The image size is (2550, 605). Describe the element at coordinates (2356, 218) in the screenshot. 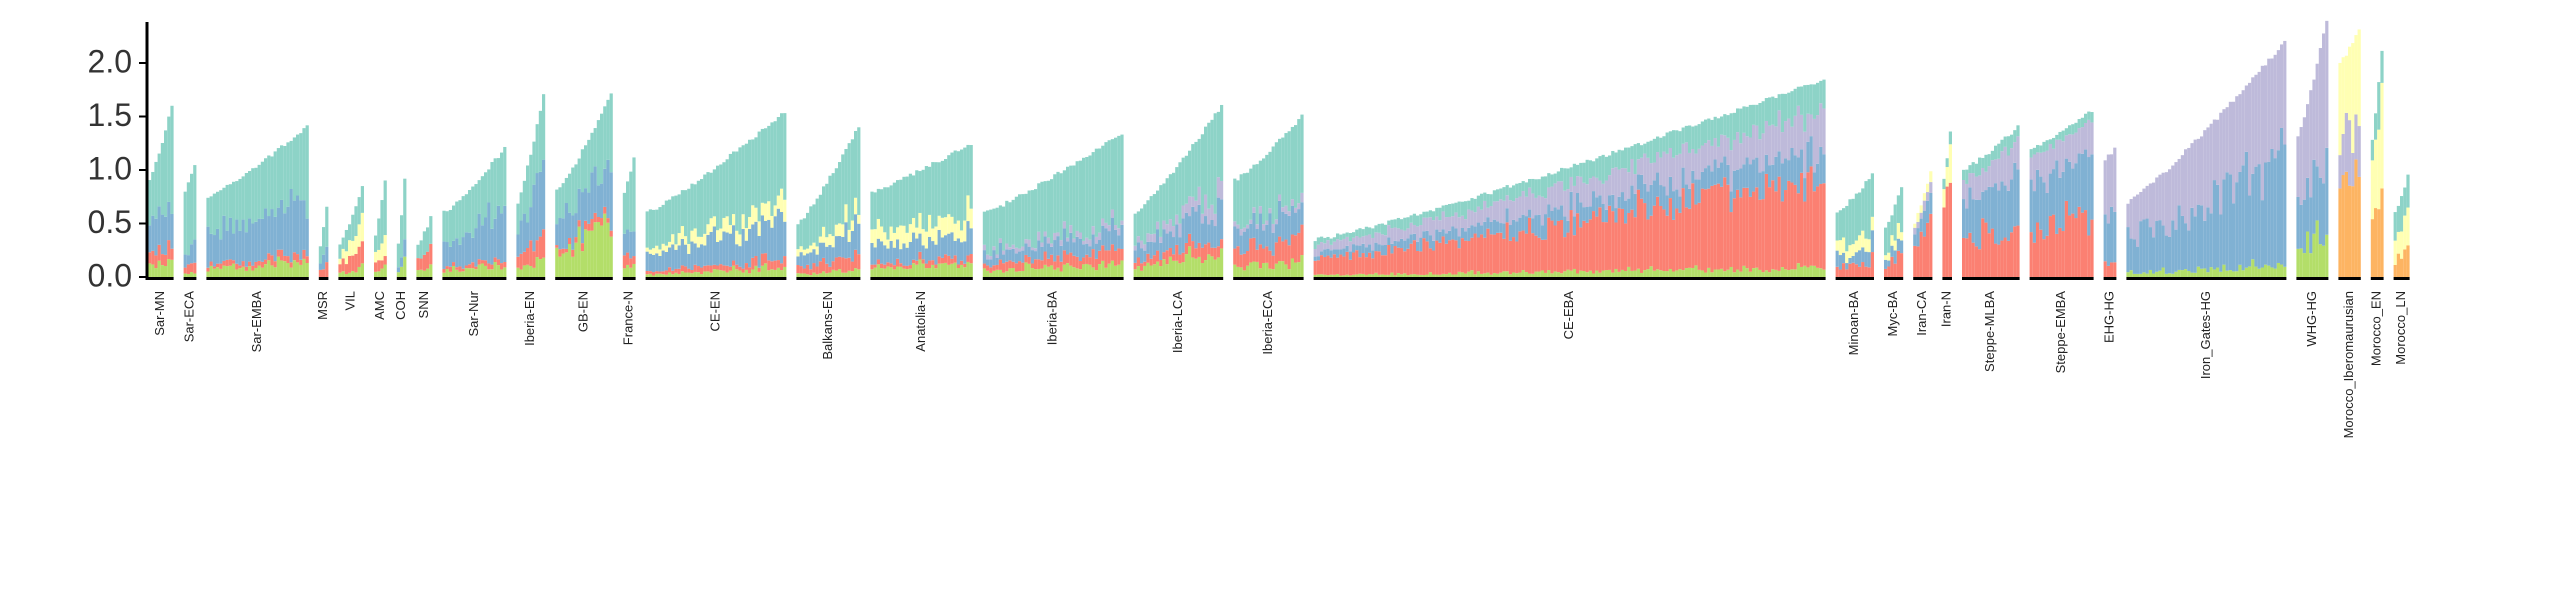

I see `bar-segment-orange` at that location.